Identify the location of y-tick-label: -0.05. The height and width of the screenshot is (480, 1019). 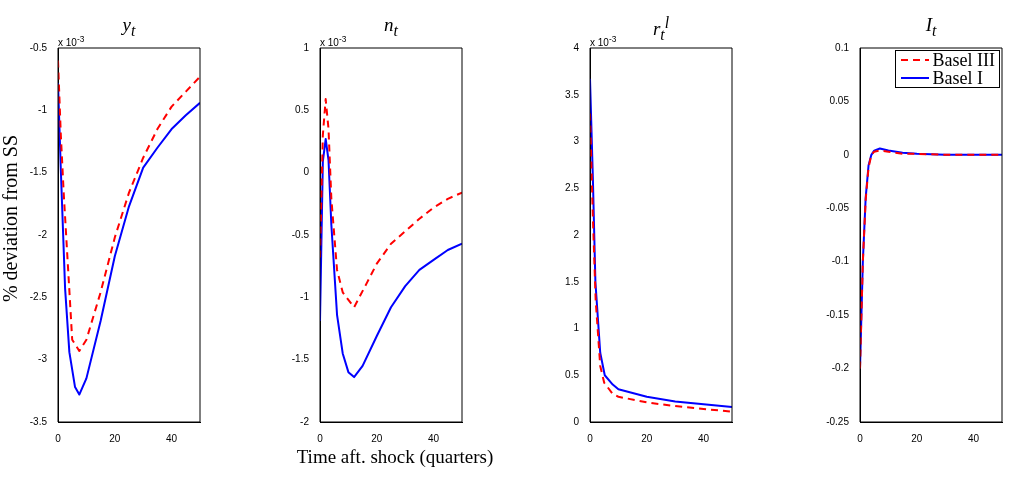
(838, 208).